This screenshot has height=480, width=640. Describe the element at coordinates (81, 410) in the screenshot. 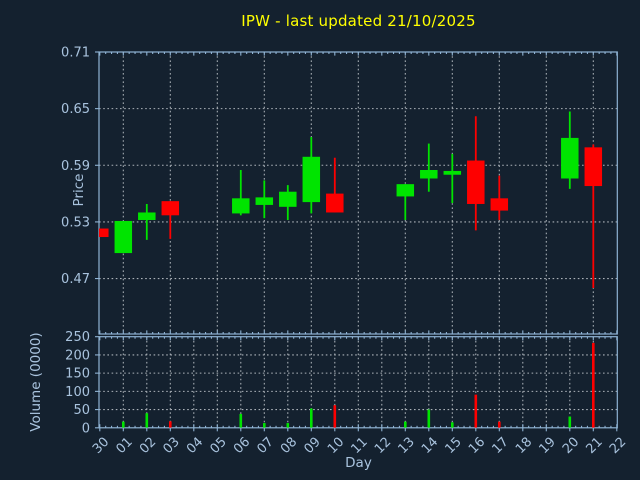

I see `volume-tick-label: 50` at that location.